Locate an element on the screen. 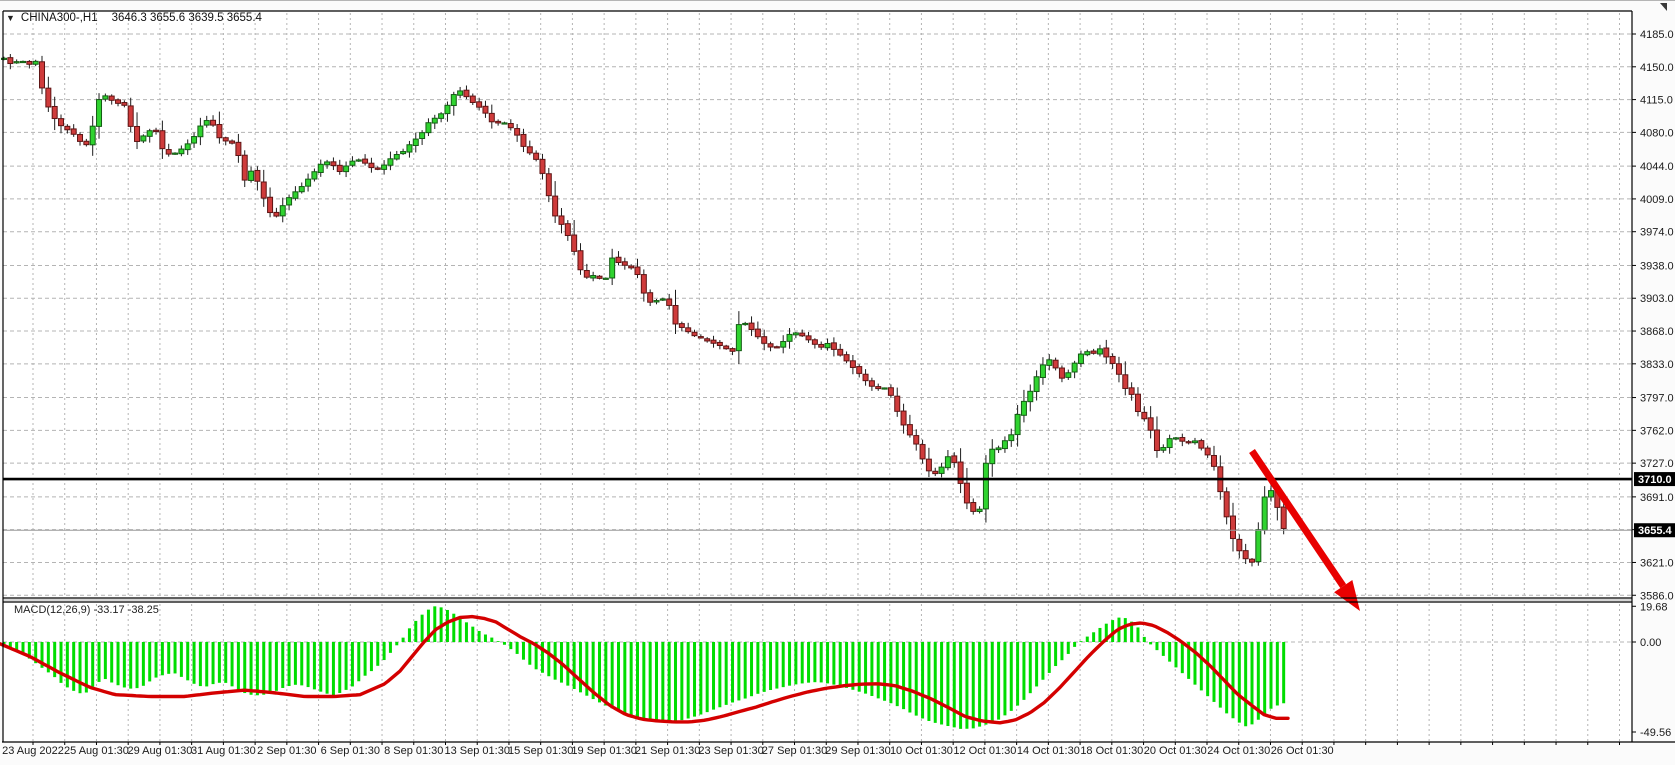 Image resolution: width=1675 pixels, height=765 pixels. price-tick-label: 4185.0 is located at coordinates (1657, 35).